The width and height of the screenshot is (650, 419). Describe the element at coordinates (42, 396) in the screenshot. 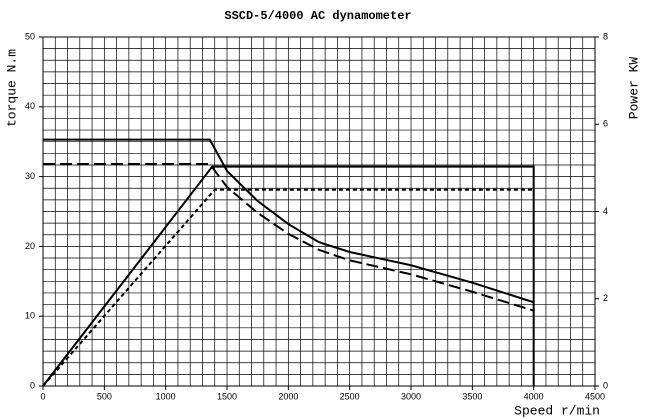

I see `x-tick-label: 0` at that location.